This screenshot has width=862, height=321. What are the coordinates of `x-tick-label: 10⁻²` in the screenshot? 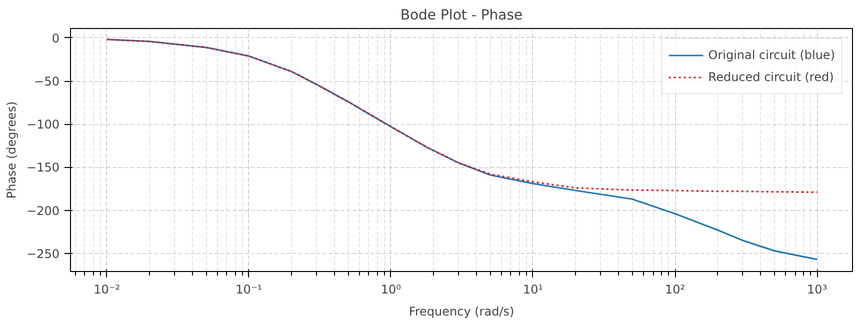 It's located at (107, 289).